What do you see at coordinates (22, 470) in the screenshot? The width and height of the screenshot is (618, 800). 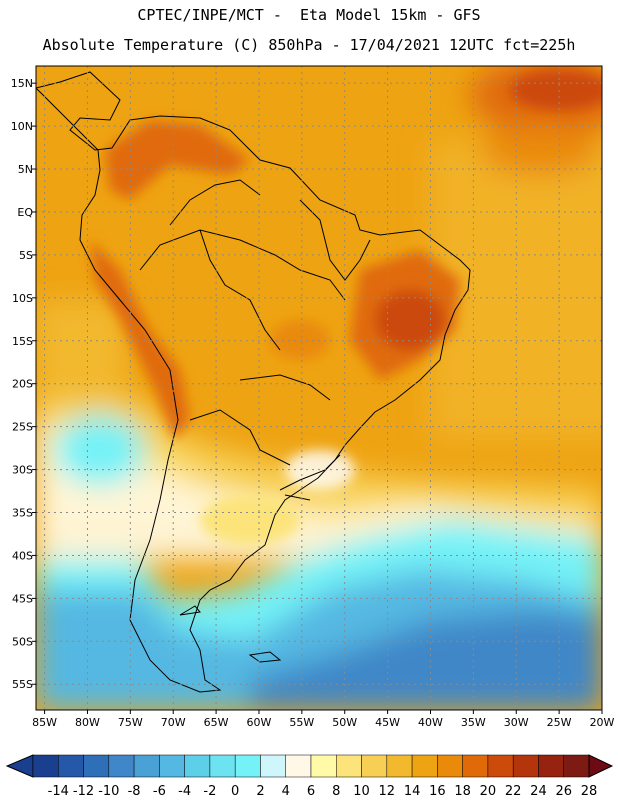 I see `lat-tick-label: 30S` at bounding box center [22, 470].